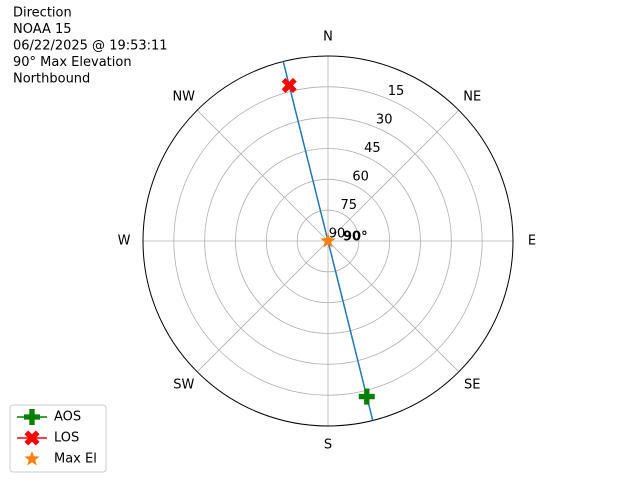  Describe the element at coordinates (51, 79) in the screenshot. I see `title-line: Northbound` at that location.